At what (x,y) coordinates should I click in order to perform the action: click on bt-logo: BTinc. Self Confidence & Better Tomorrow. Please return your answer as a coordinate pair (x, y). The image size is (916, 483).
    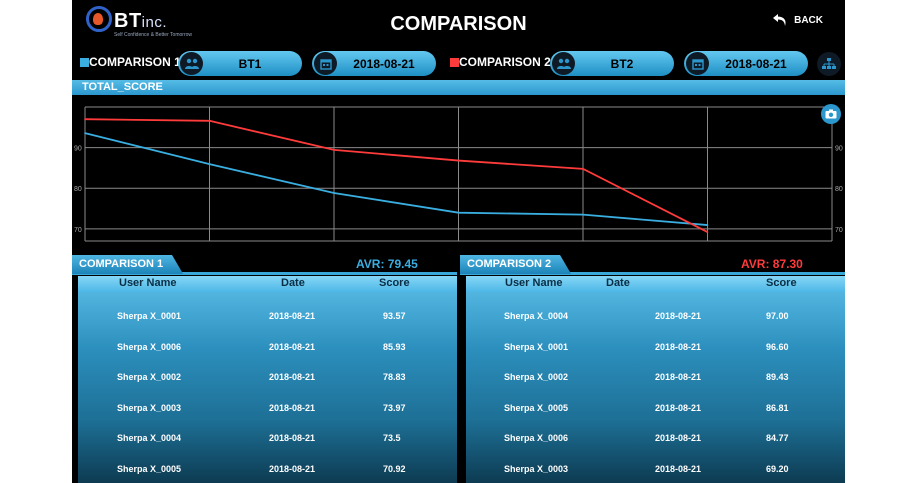
    Looking at the image, I should click on (139, 24).